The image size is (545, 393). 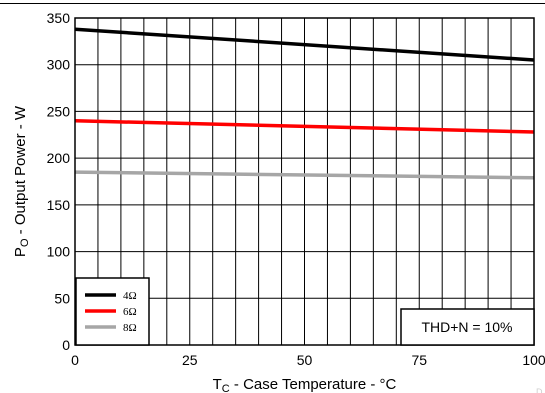 I want to click on watermark: D, so click(x=539, y=390).